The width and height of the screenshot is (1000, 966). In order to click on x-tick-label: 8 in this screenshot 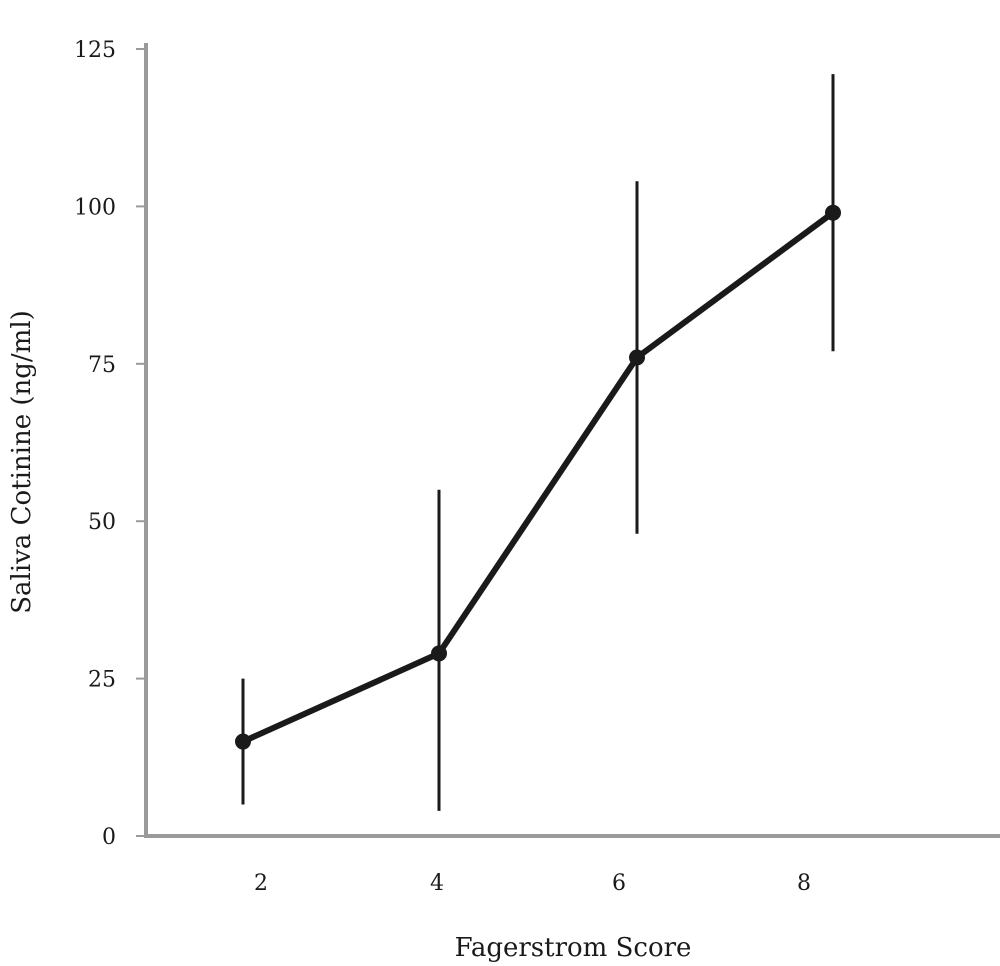, I will do `click(804, 883)`.